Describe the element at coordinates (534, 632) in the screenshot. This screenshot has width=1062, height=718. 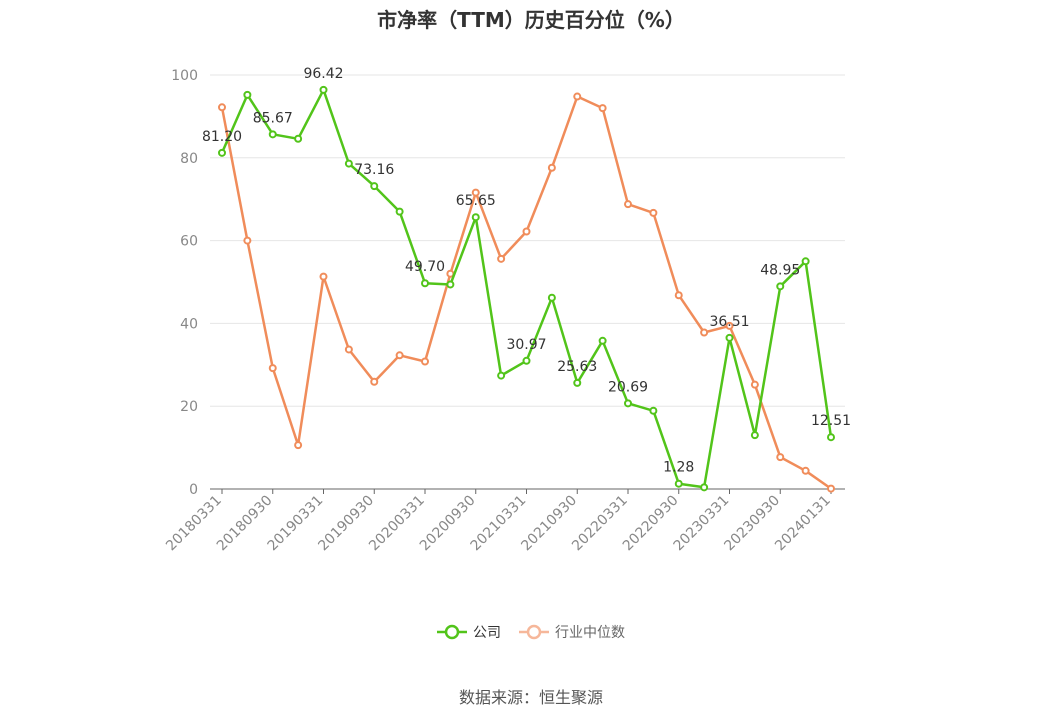
I see `legend-industry-marker-icon` at that location.